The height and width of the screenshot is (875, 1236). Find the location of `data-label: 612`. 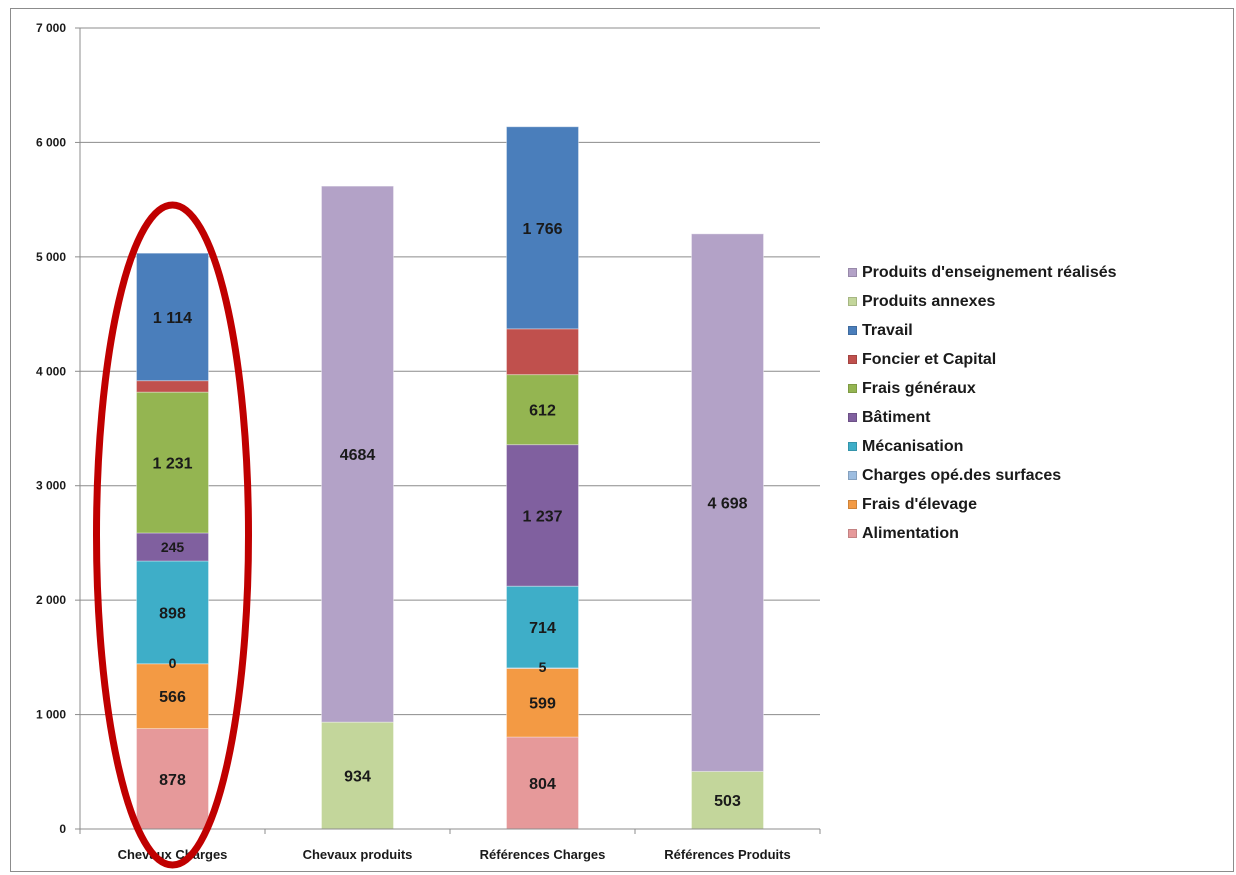

data-label: 612 is located at coordinates (542, 411).